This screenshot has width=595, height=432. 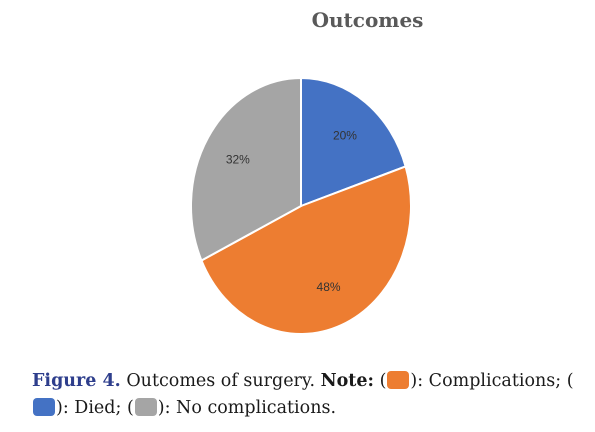 What do you see at coordinates (145, 407) in the screenshot?
I see `legend-swatch-no-complications` at bounding box center [145, 407].